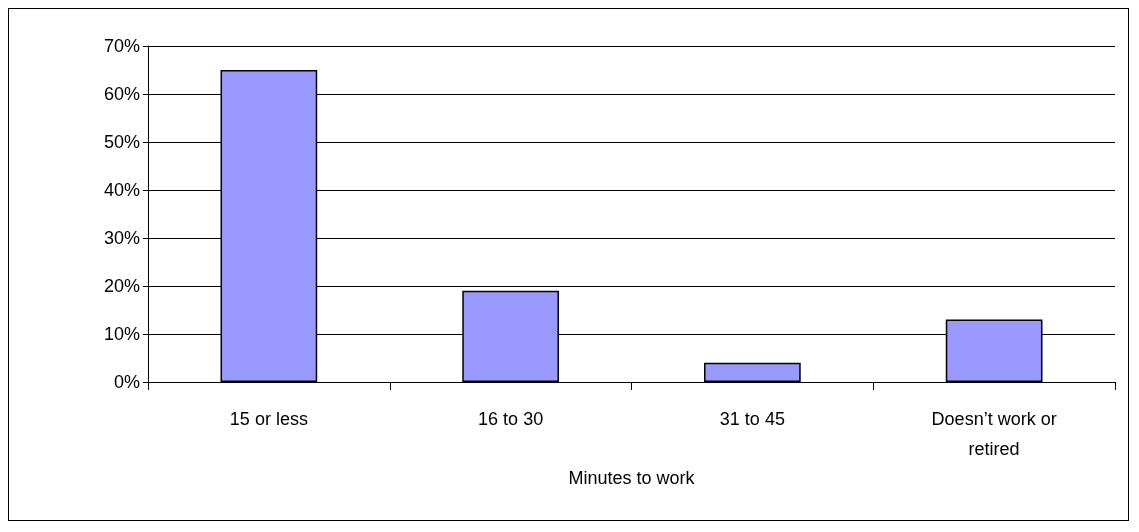 This screenshot has width=1139, height=532. I want to click on y-tick-label: 60%, so click(121, 94).